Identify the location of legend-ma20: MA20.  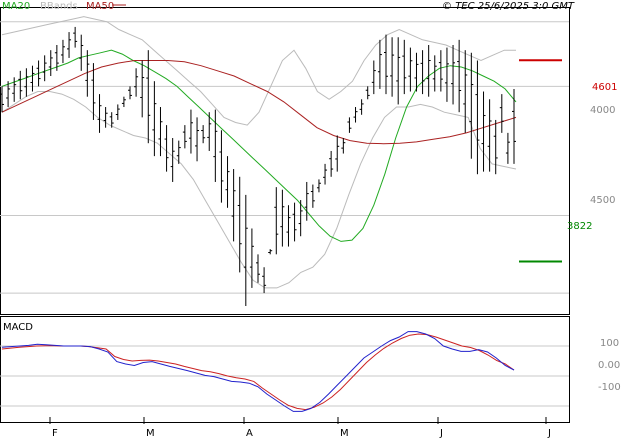
(16, 6).